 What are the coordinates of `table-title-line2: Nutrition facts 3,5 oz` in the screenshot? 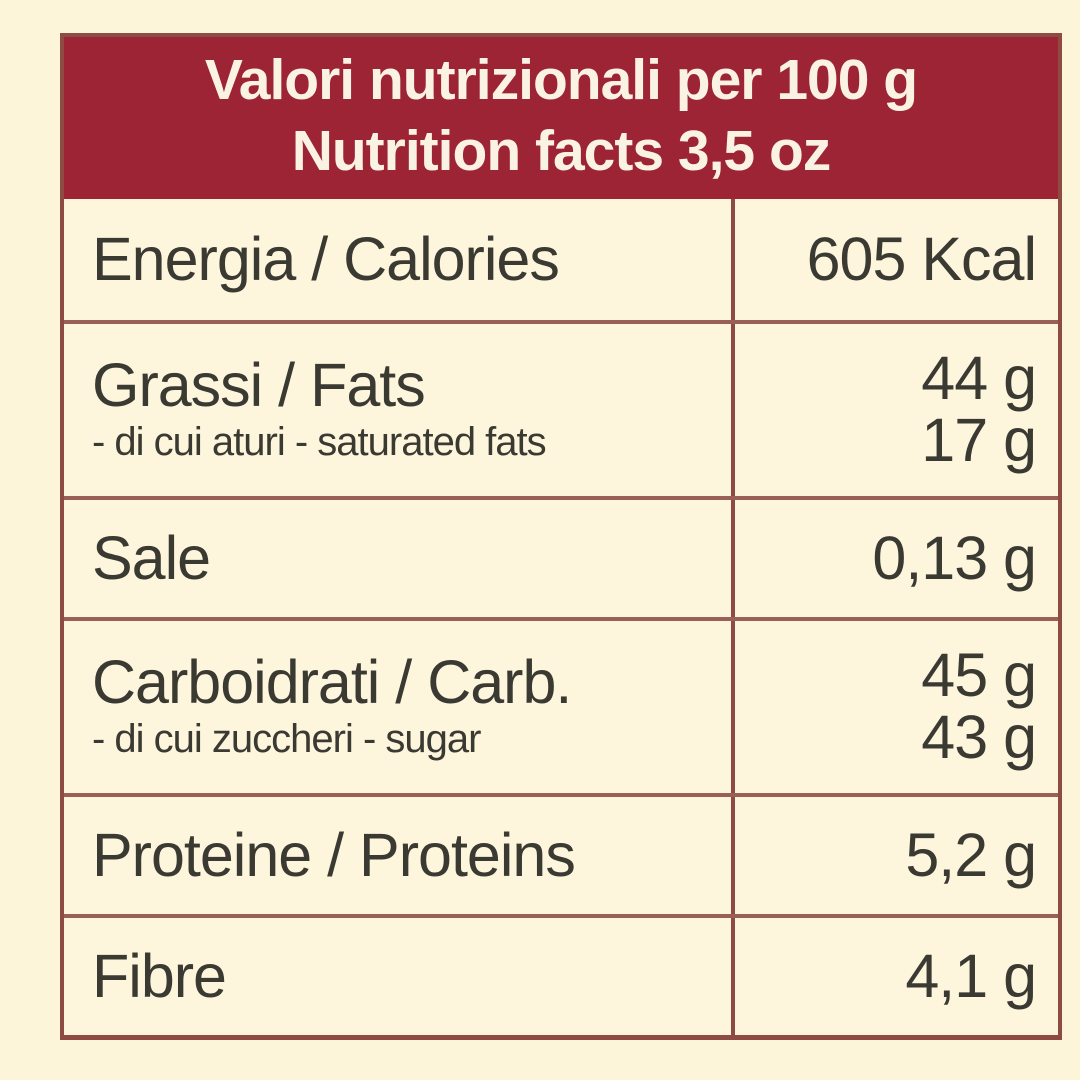 It's located at (561, 151).